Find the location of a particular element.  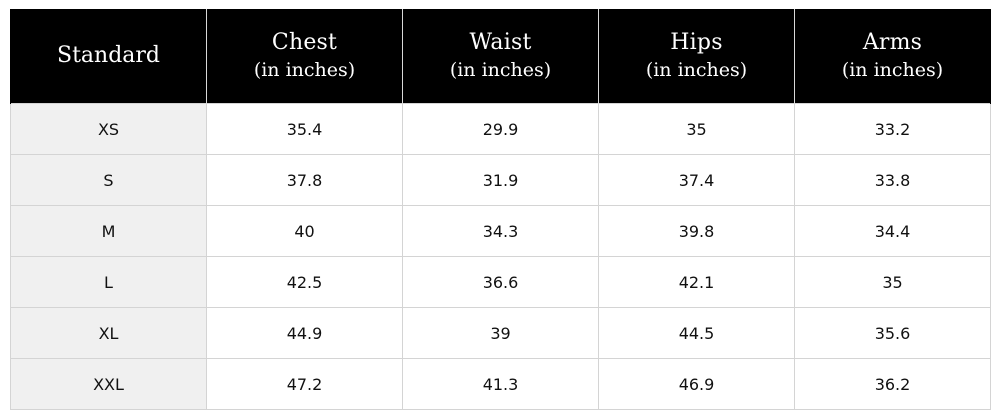

table-row: M 40 34.3 39.8 34.4 is located at coordinates (500, 231).